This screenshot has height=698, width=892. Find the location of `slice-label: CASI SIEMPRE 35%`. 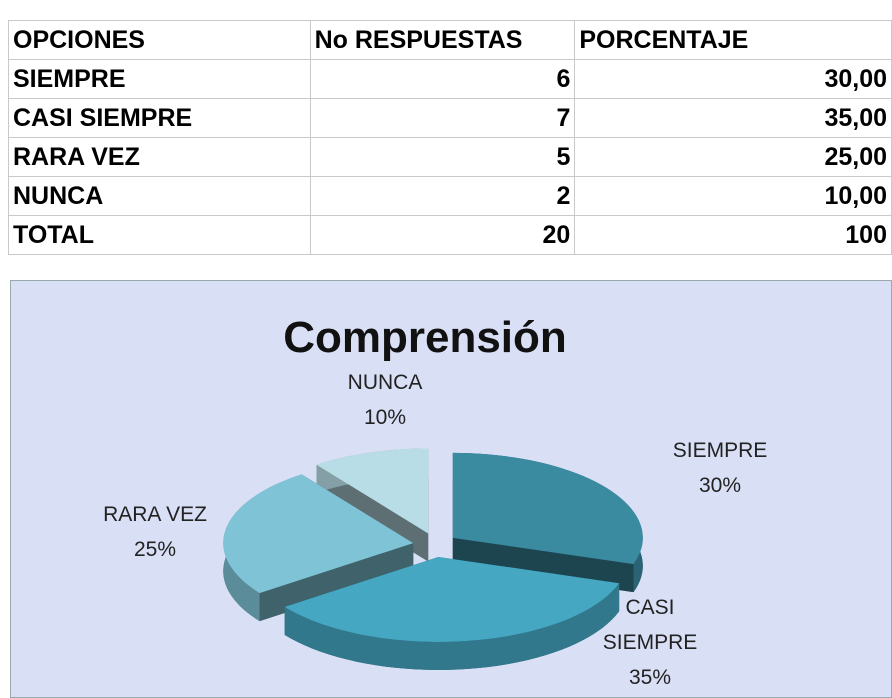

slice-label: CASI SIEMPRE 35% is located at coordinates (650, 642).